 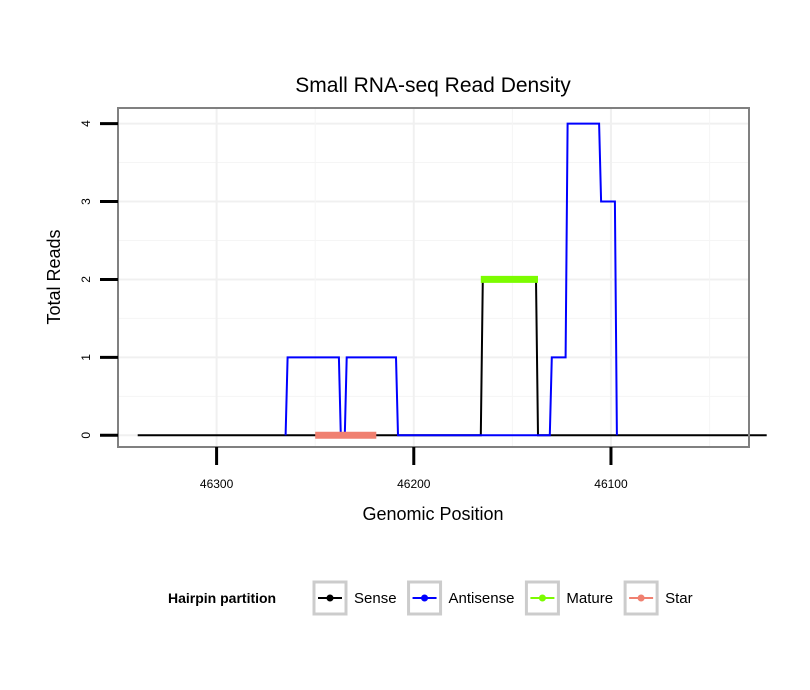 What do you see at coordinates (432, 514) in the screenshot?
I see `x-axis-title: Genomic Position` at bounding box center [432, 514].